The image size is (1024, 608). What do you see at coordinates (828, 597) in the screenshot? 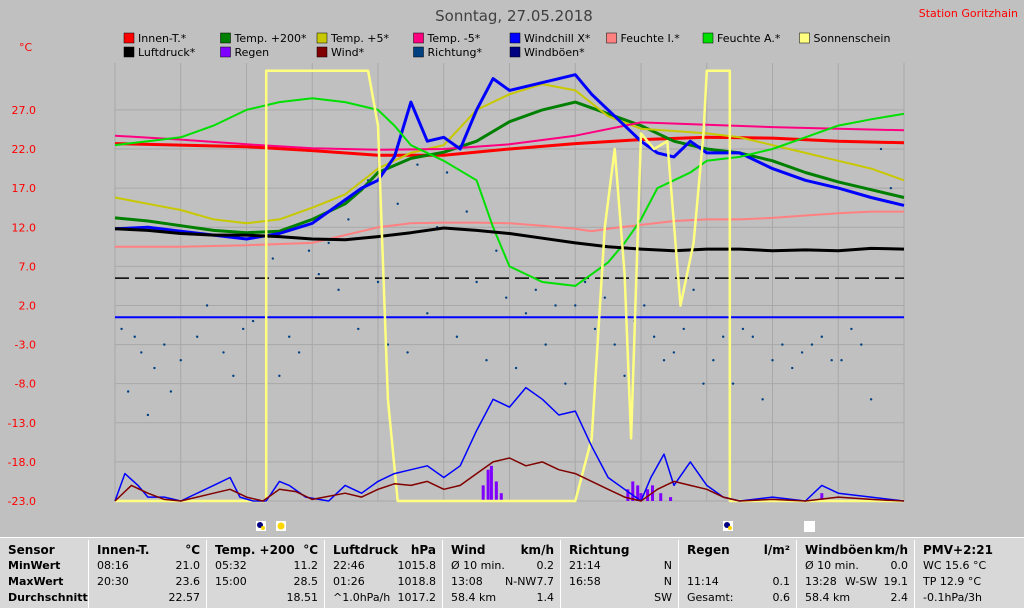
I see `stats-cell-label: 58.4 km` at bounding box center [828, 597].